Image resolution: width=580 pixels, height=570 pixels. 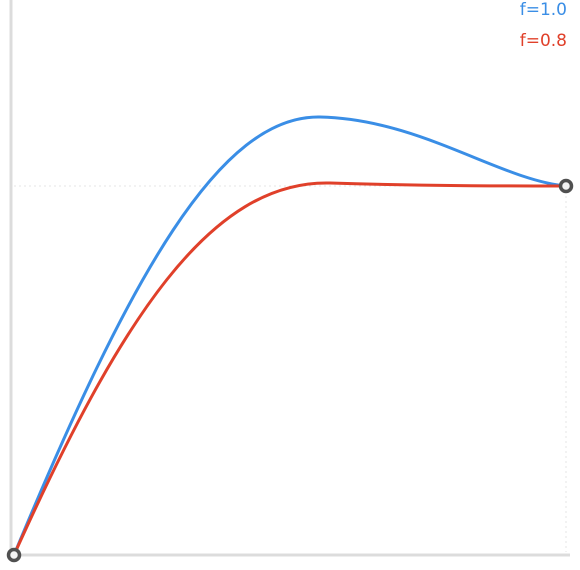 I want to click on legend-item-f-0-8: f=0.8, so click(x=543, y=41).